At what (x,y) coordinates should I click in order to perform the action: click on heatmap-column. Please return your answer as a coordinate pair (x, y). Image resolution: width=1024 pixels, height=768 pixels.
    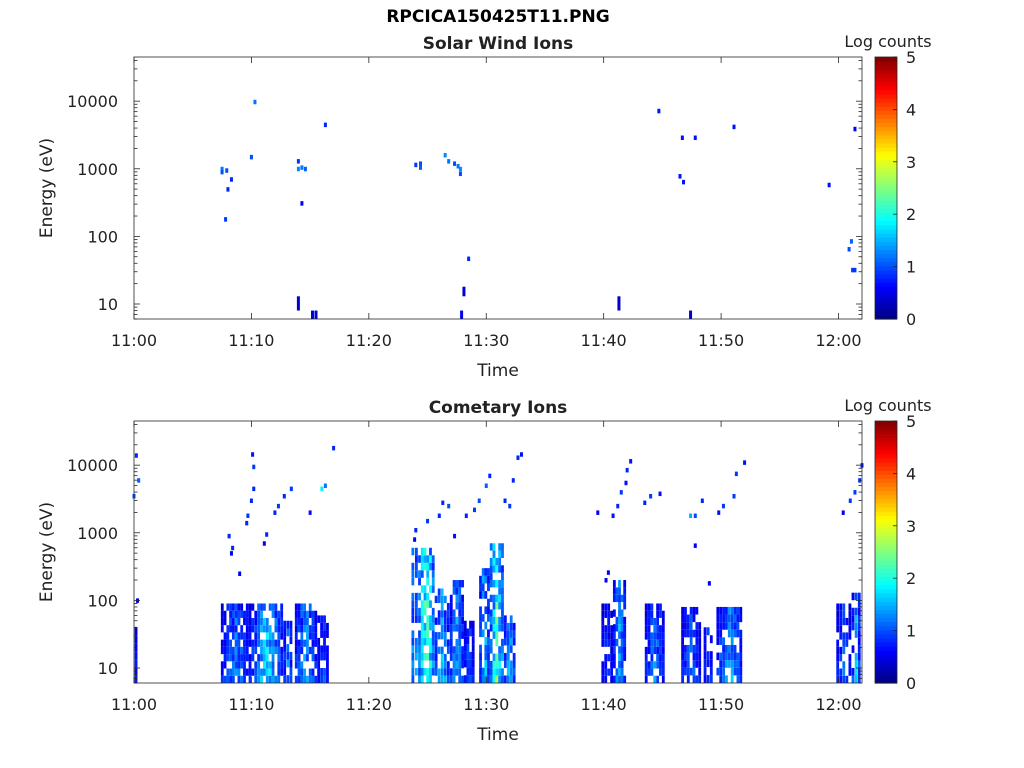
    Looking at the image, I should click on (312, 314).